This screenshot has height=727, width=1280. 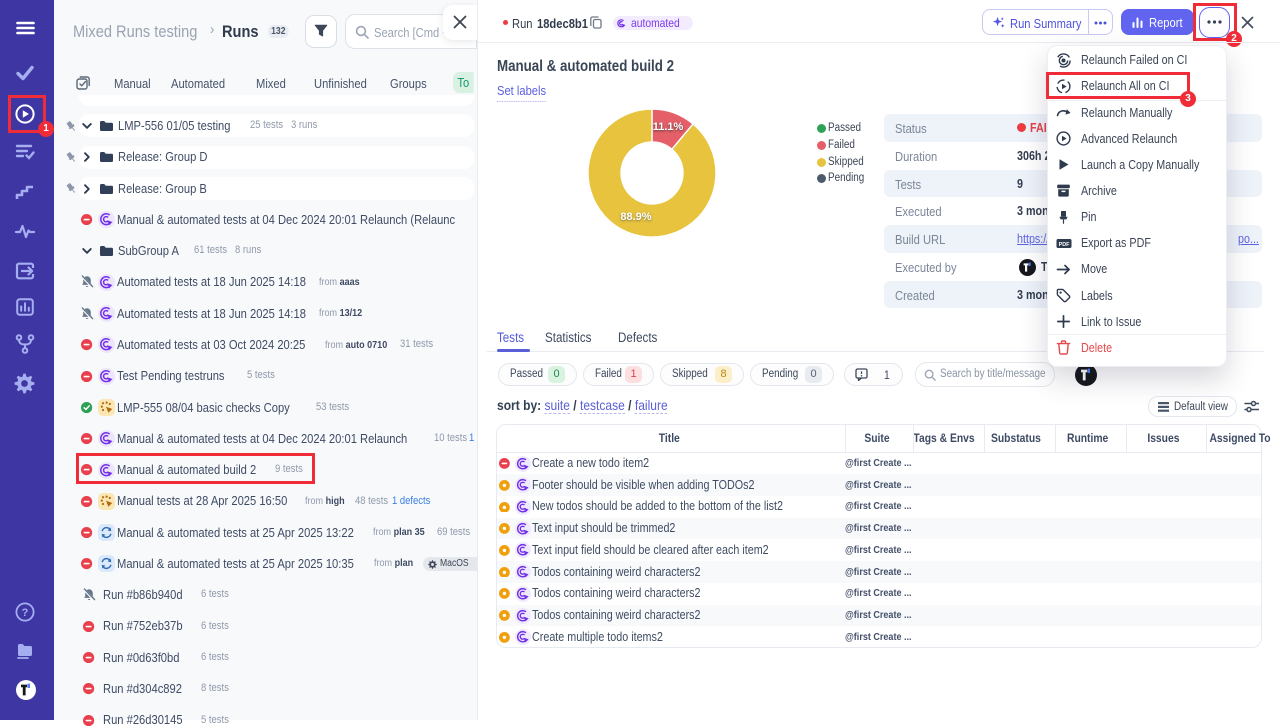 What do you see at coordinates (1064, 245) in the screenshot?
I see `svg-text: PDF` at bounding box center [1064, 245].